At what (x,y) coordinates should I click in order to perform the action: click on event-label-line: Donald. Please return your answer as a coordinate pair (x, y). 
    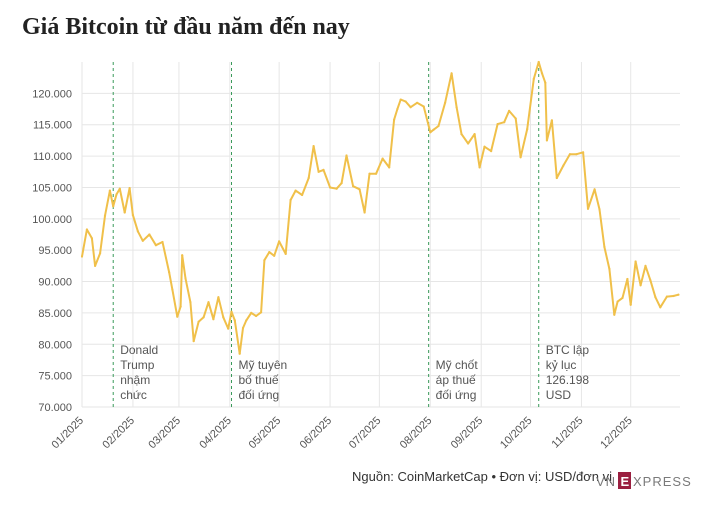
    Looking at the image, I should click on (139, 350).